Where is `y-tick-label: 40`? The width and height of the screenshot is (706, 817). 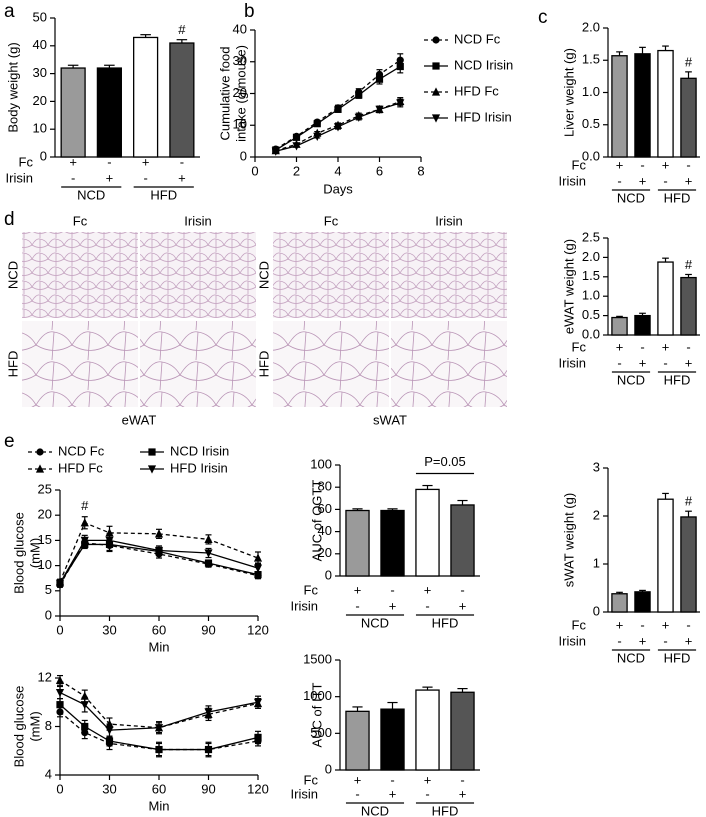
y-tick-label: 40 is located at coordinates (325, 530).